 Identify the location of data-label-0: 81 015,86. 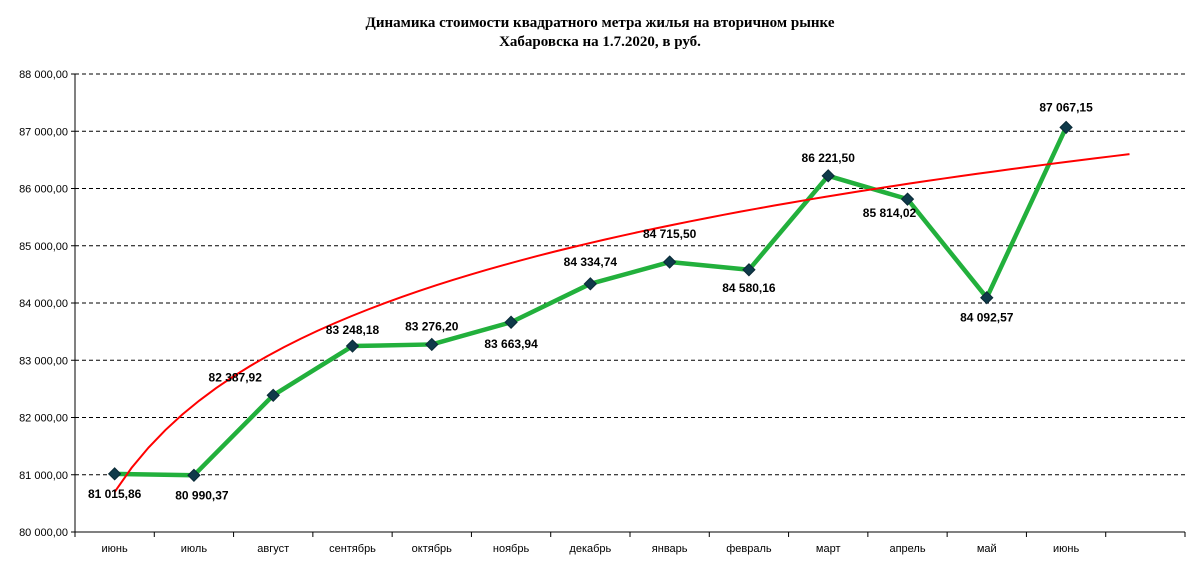
(115, 494).